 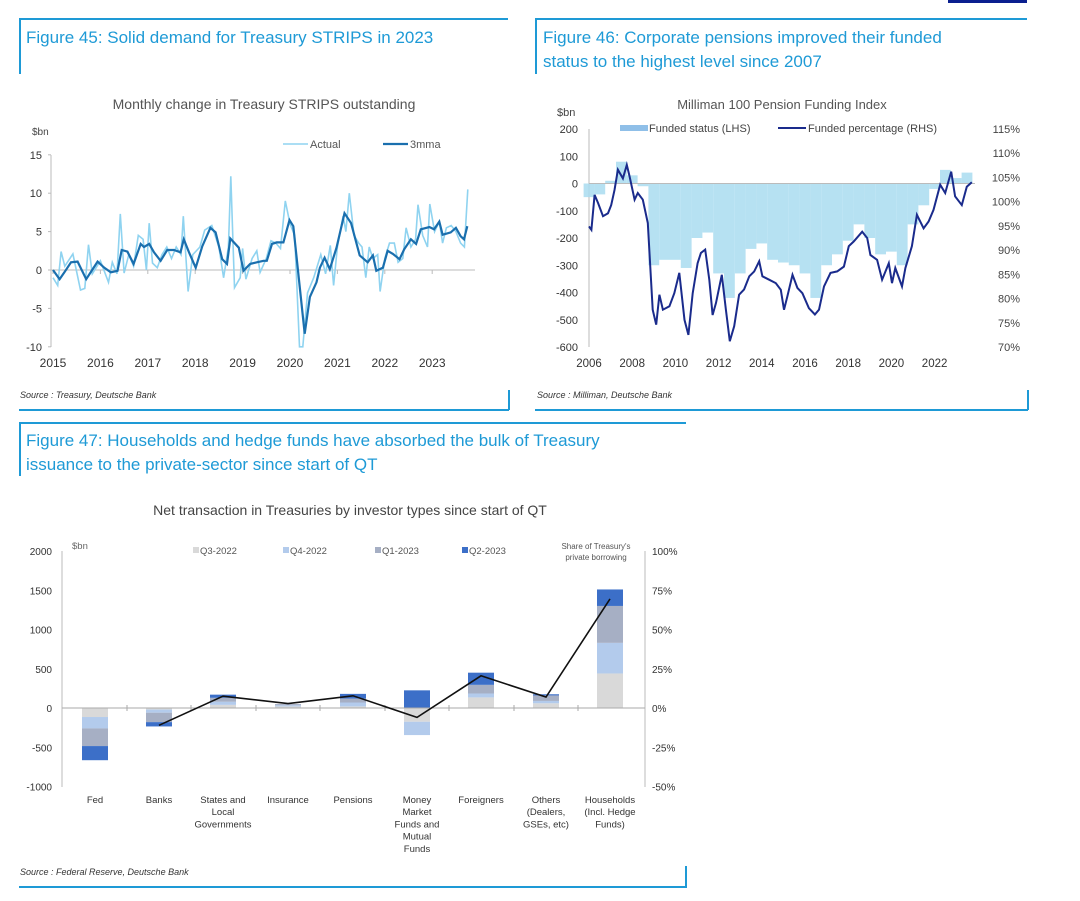 What do you see at coordinates (781, 19) in the screenshot?
I see `fig46-border-top` at bounding box center [781, 19].